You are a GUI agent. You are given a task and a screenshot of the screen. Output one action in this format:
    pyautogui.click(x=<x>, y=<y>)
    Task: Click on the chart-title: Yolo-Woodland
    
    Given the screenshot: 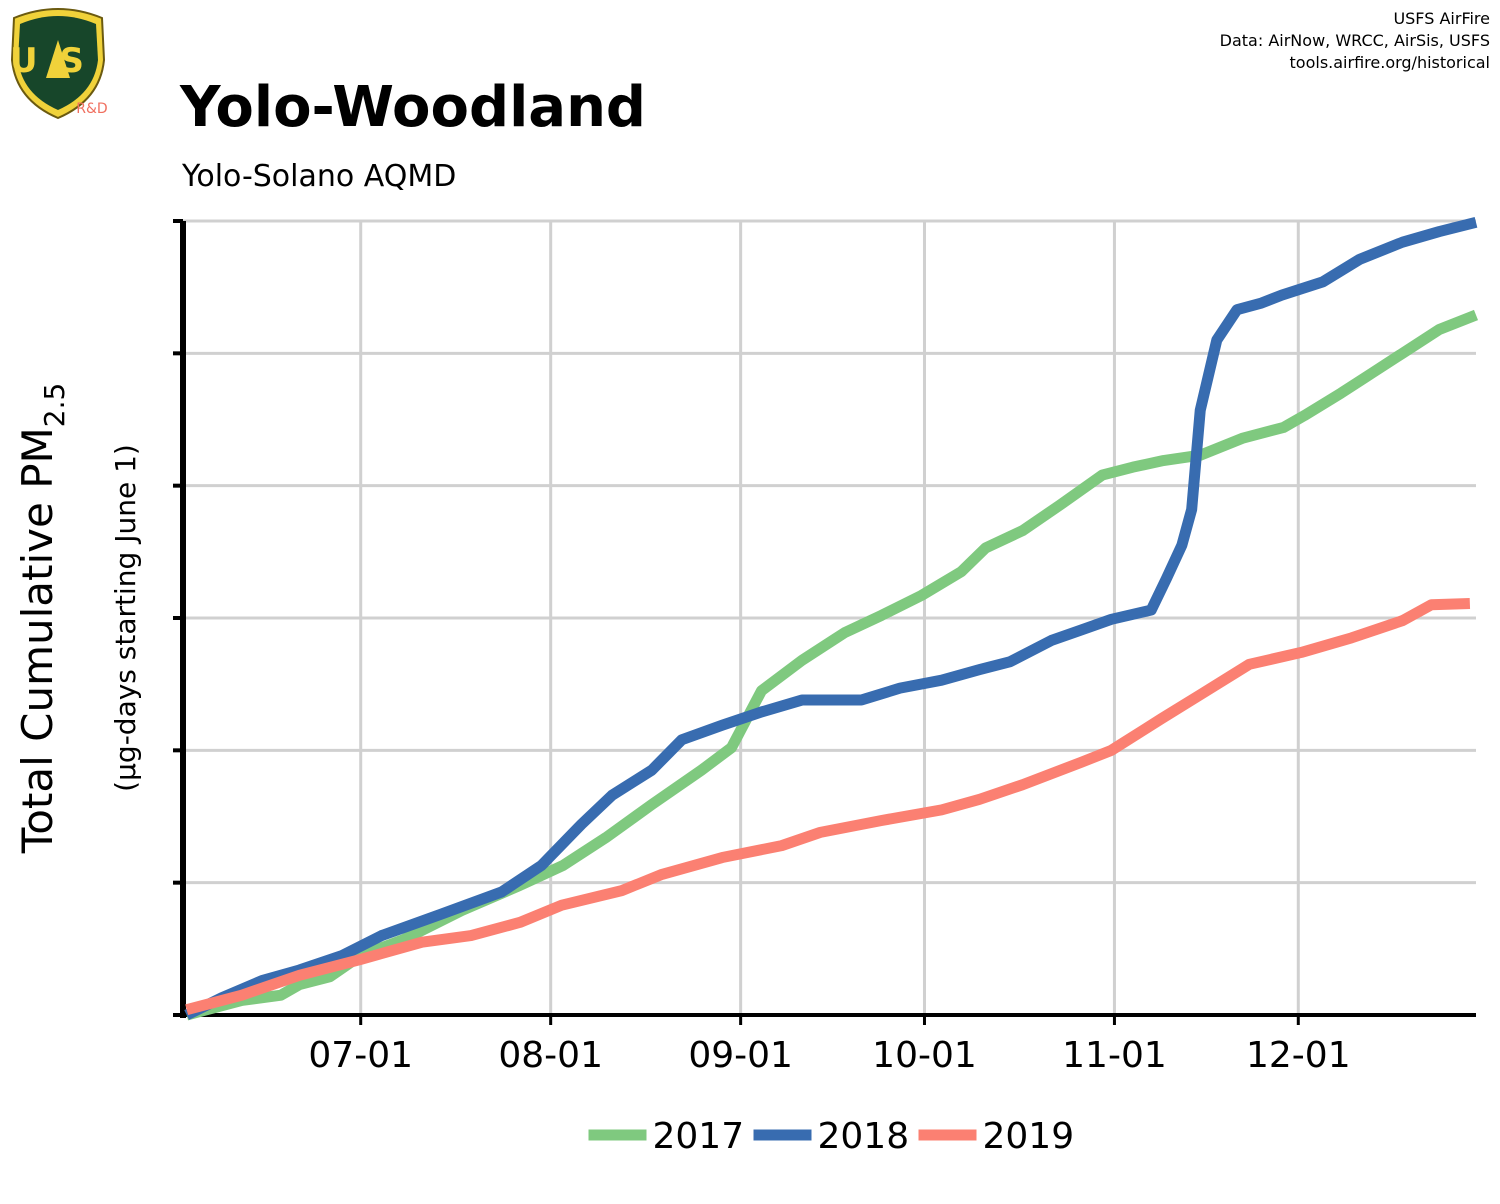 What is the action you would take?
    pyautogui.click(x=412, y=107)
    